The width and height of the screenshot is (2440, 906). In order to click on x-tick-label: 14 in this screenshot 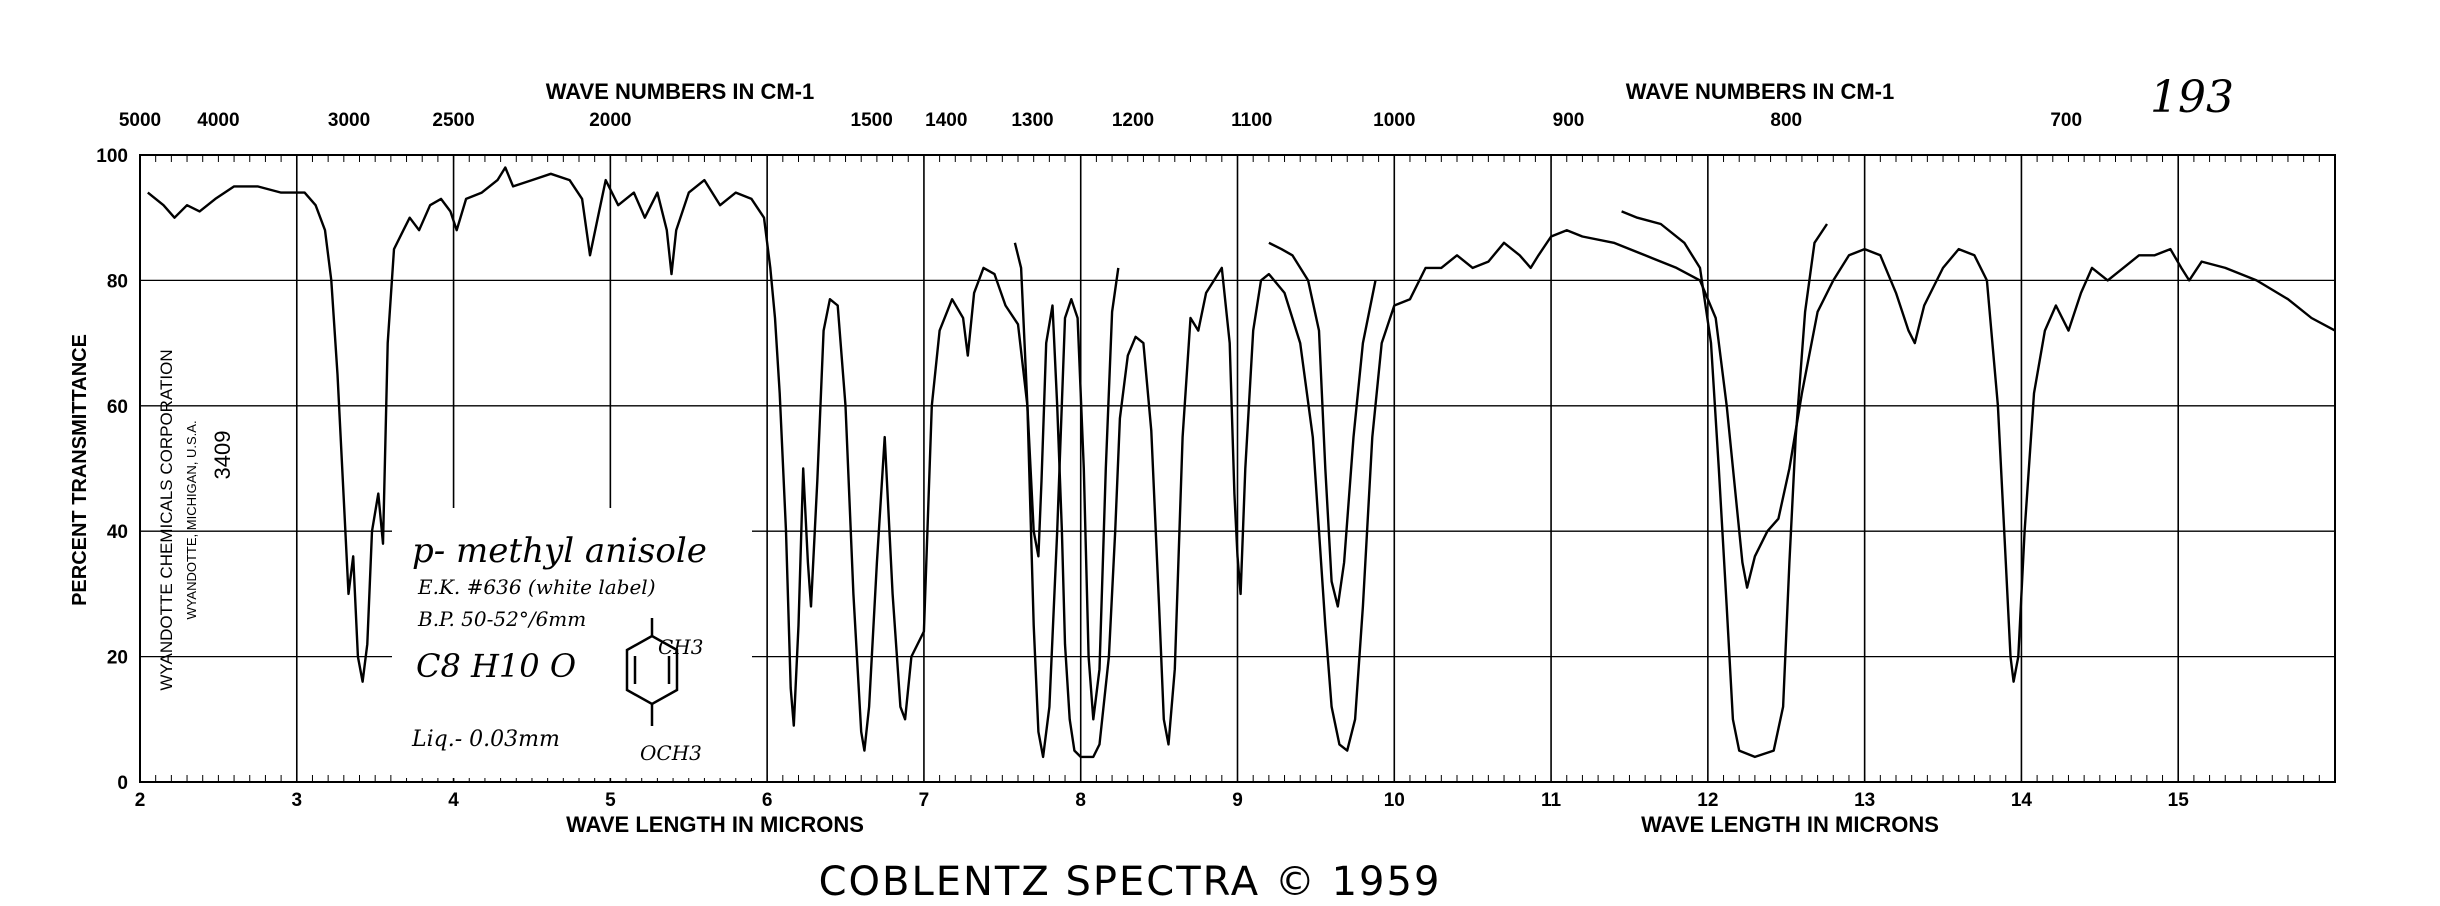, I will do `click(2022, 800)`.